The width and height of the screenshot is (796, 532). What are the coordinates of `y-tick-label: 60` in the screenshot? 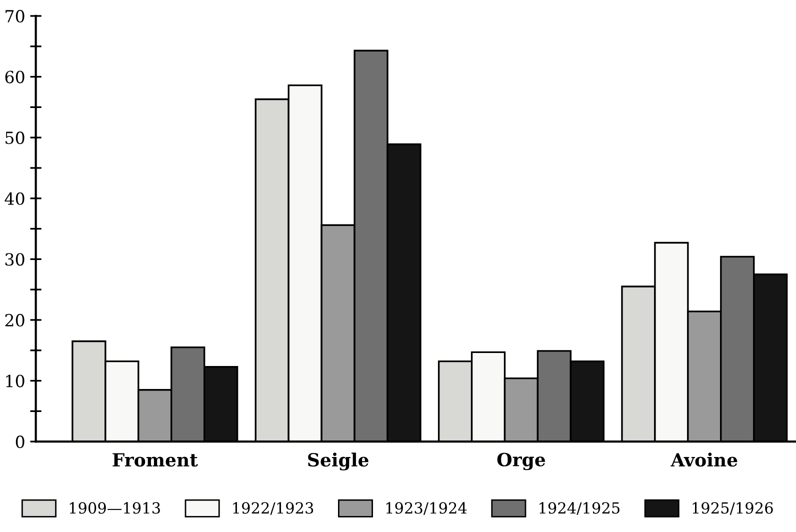 It's located at (14, 77).